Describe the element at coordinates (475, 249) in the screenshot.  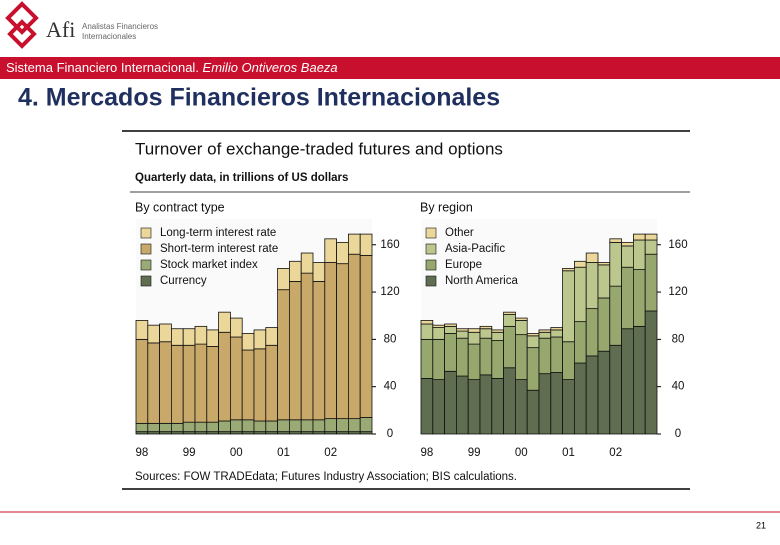
I see `legend-label: Asia-Pacific` at that location.